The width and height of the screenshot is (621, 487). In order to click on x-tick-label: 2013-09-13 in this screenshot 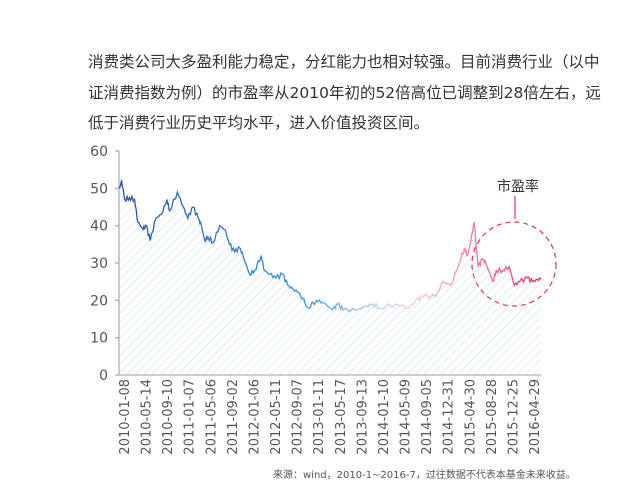, I will do `click(362, 417)`.